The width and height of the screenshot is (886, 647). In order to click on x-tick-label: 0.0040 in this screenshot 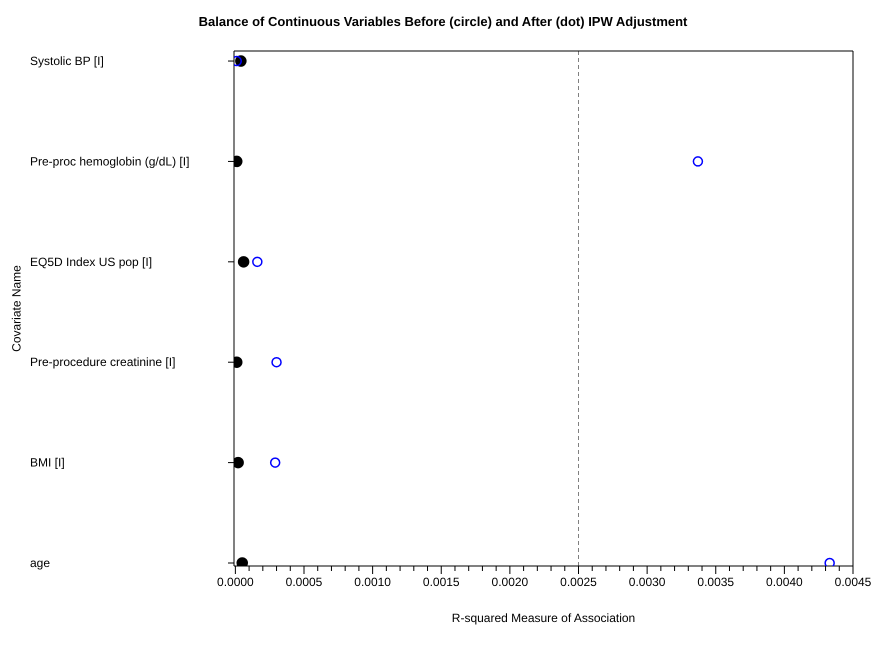, I will do `click(785, 582)`.